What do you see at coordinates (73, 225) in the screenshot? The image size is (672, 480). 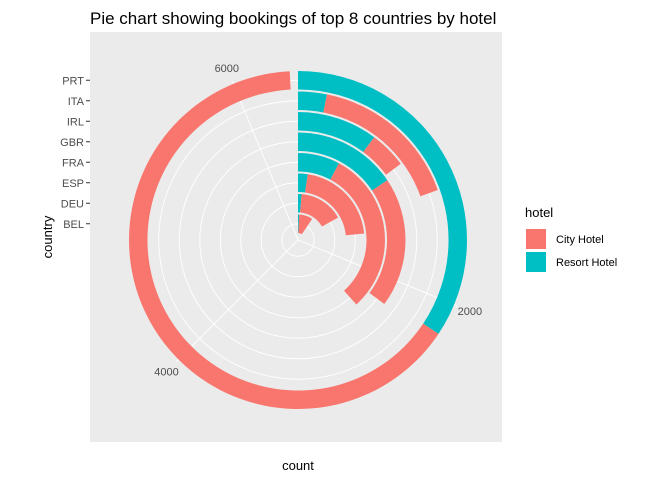 I see `country-tick-label: BEL` at bounding box center [73, 225].